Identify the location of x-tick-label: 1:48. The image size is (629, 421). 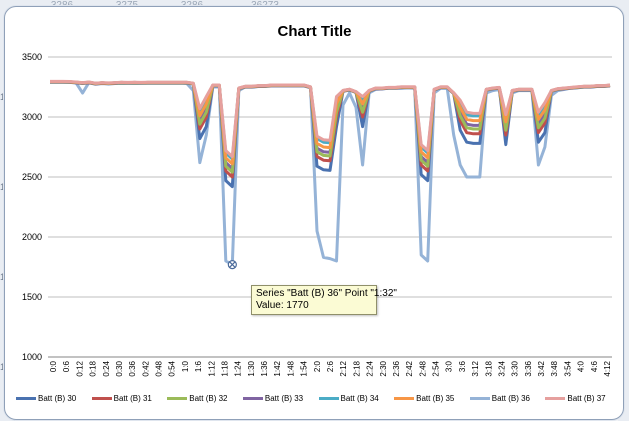
(290, 368).